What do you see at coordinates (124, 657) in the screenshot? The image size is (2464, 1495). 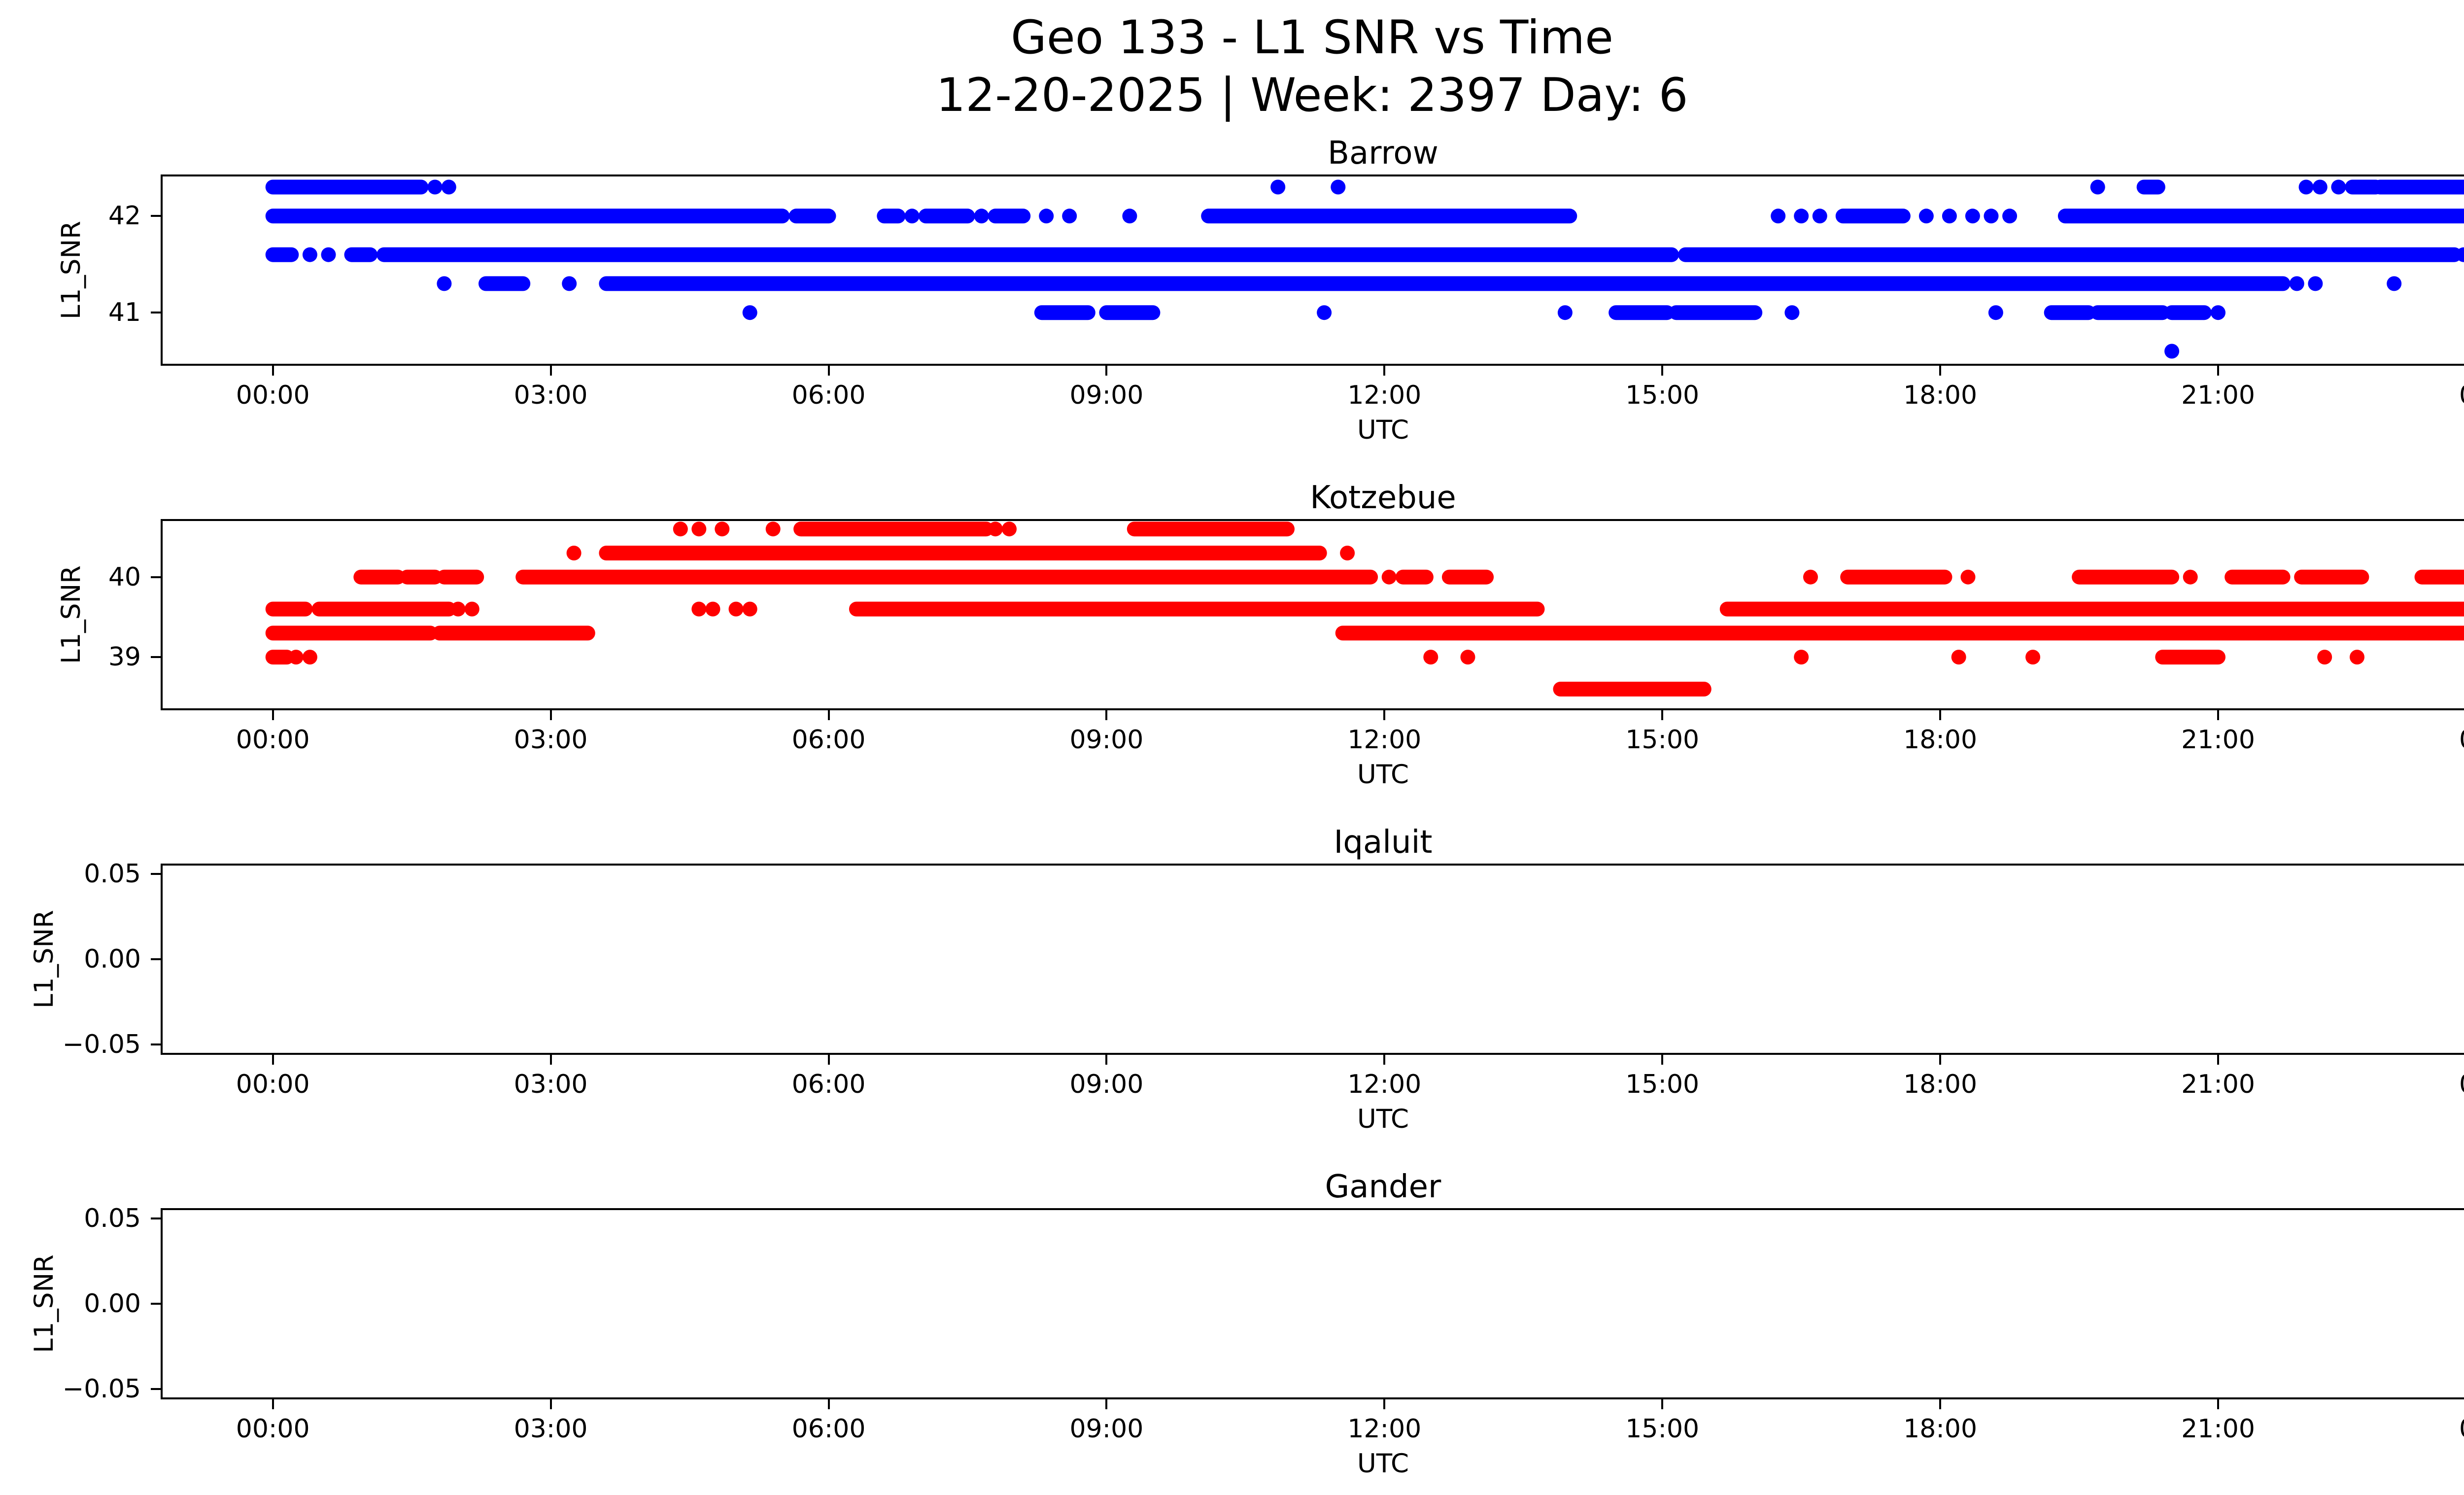 I see `y-tick-label: 39` at bounding box center [124, 657].